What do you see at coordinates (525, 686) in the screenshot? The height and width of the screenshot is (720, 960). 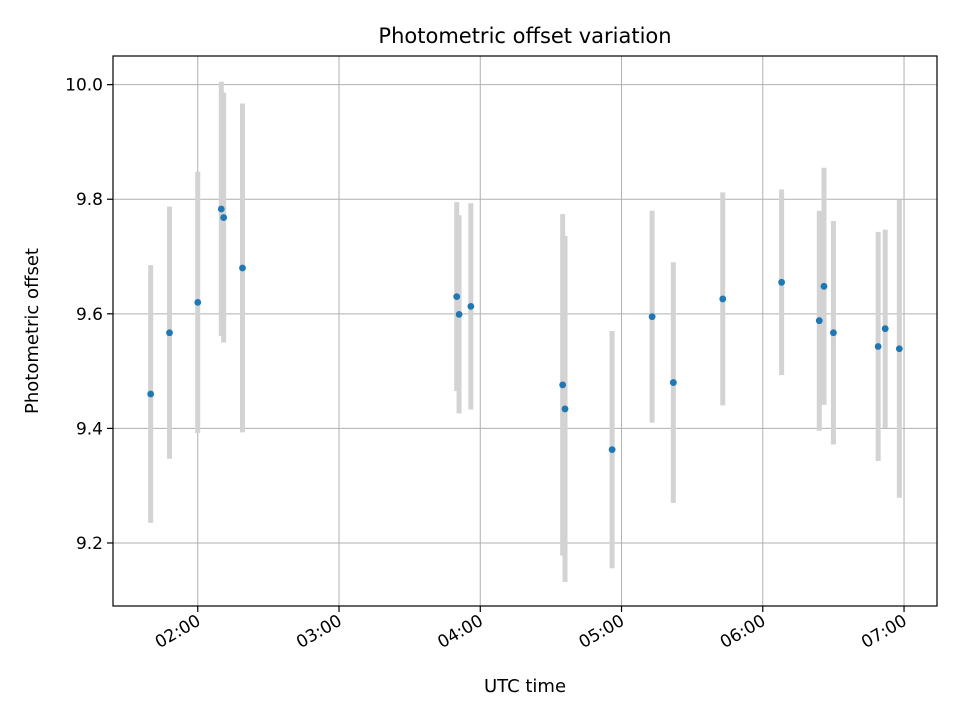 I see `x-axis-title: UTC time` at bounding box center [525, 686].